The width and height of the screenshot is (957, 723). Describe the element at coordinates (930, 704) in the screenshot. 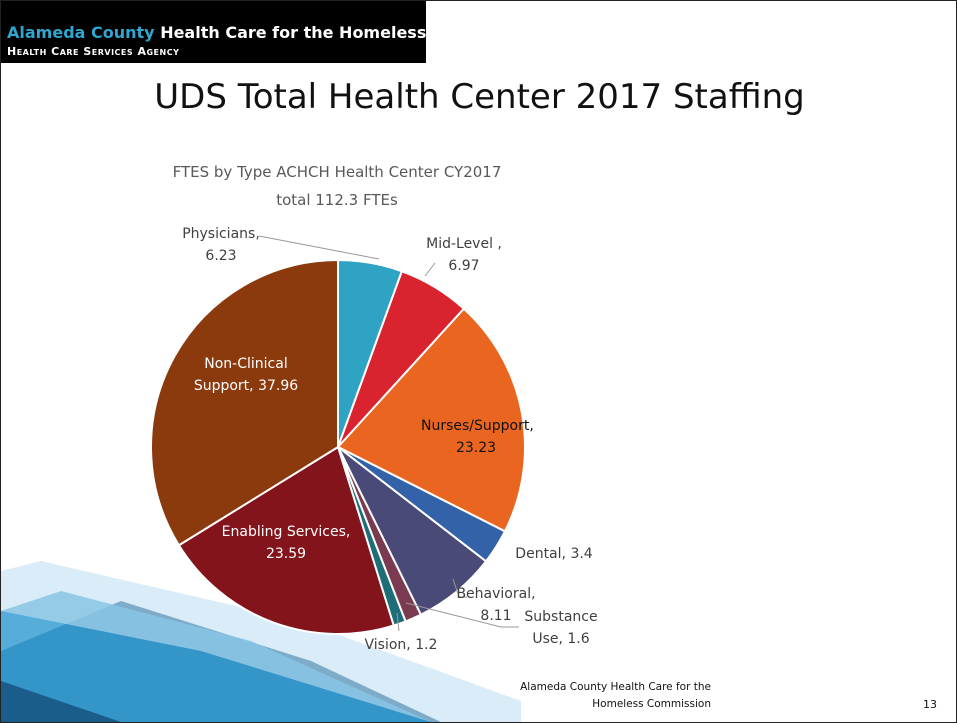

I see `page-number: 13` at that location.